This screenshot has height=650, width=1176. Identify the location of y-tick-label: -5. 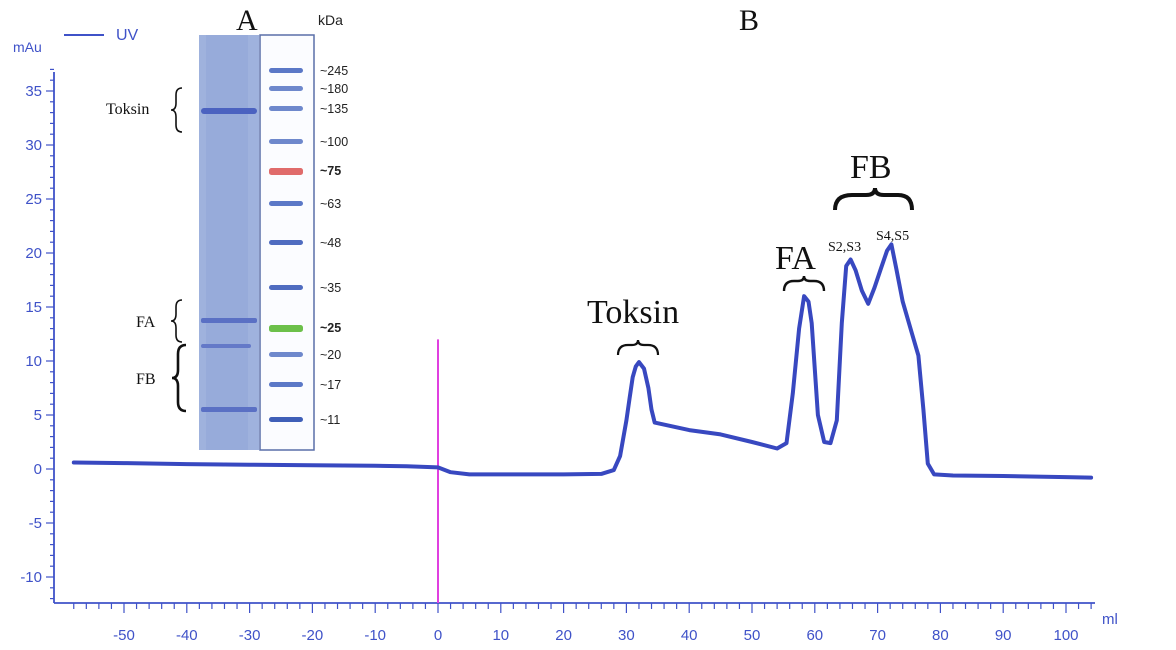
(35, 523).